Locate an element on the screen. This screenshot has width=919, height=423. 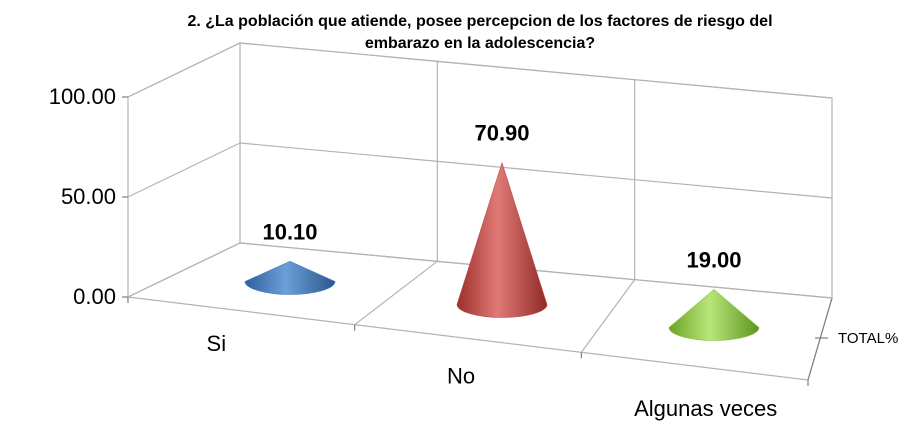
chart-title-line-2: embarazo en la adolescencia? is located at coordinates (480, 43).